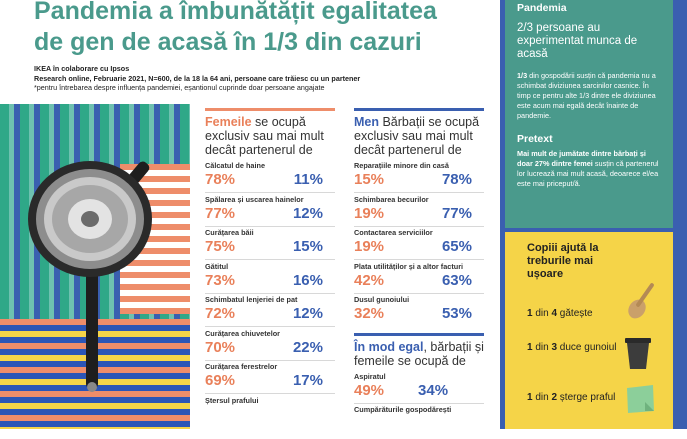 Image resolution: width=687 pixels, height=439 pixels. What do you see at coordinates (270, 379) in the screenshot?
I see `list-item: Curățarea ferestrelor 69% 17%` at bounding box center [270, 379].